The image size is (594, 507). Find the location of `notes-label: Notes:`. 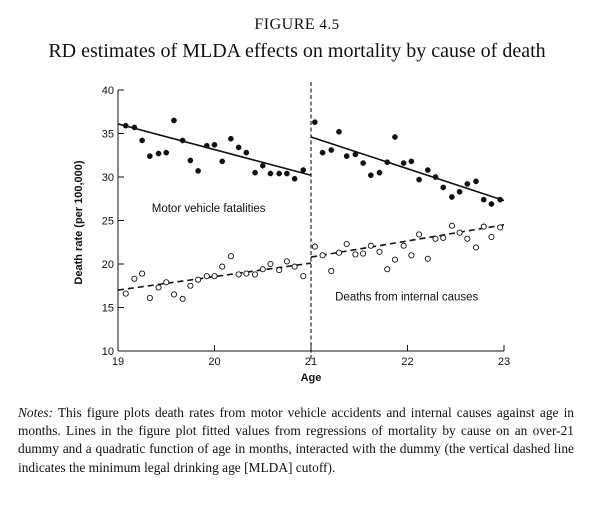

notes-label: Notes: is located at coordinates (35, 412).